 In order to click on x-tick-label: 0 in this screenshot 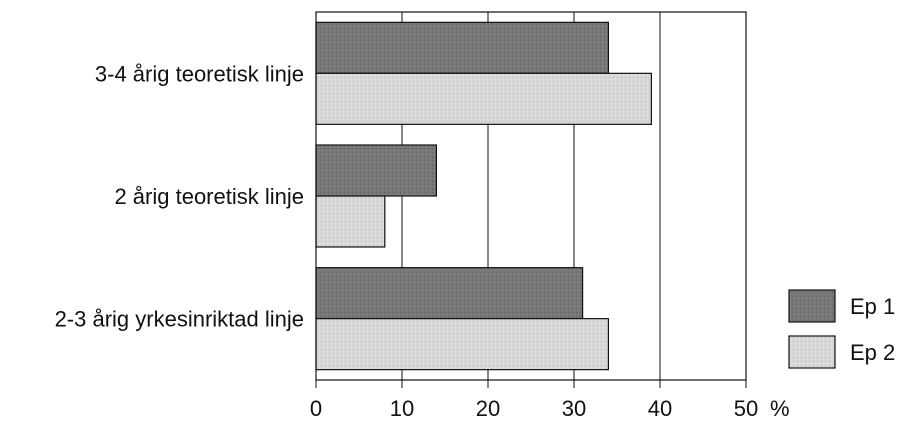, I will do `click(316, 408)`.